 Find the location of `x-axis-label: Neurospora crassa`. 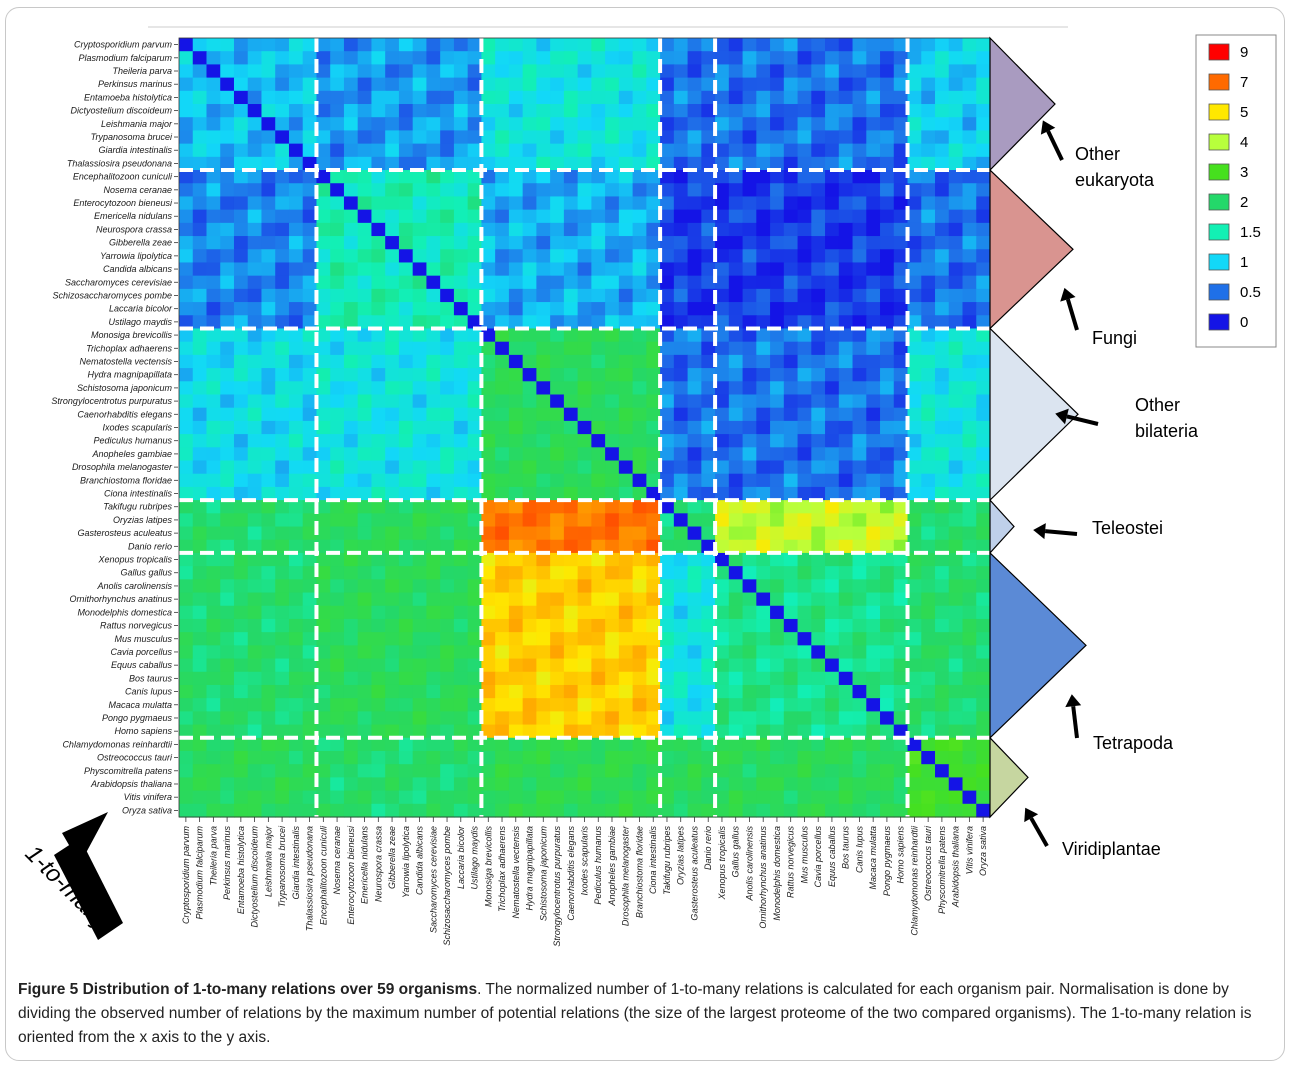

x-axis-label: Neurospora crassa is located at coordinates (378, 864).